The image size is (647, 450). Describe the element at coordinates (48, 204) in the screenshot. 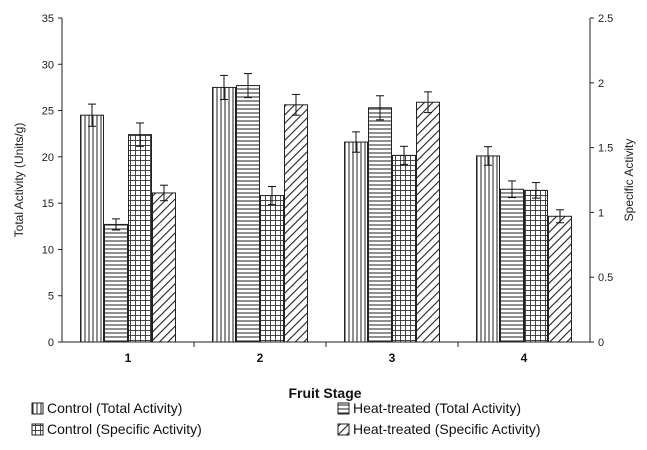

I see `y-tick-label: 15` at that location.